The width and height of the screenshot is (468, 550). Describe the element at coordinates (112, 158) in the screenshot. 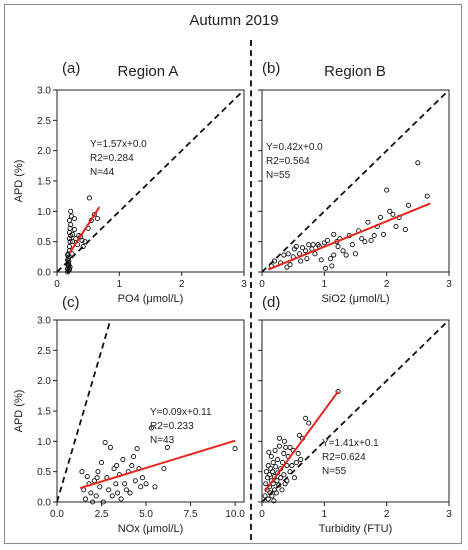

I see `fit-r2-a: R2=0.284` at that location.